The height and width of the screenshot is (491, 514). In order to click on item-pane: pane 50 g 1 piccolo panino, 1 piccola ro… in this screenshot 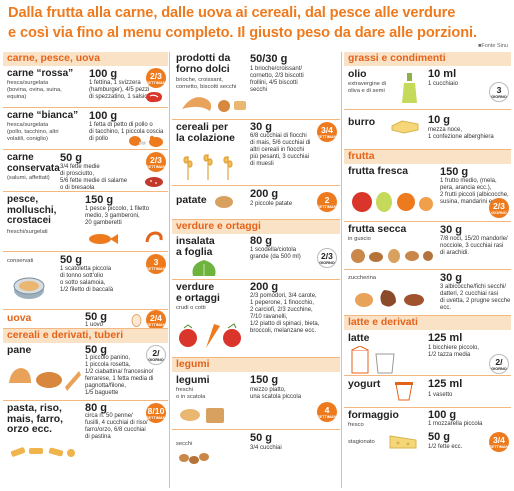, I will do `click(85, 372)`.